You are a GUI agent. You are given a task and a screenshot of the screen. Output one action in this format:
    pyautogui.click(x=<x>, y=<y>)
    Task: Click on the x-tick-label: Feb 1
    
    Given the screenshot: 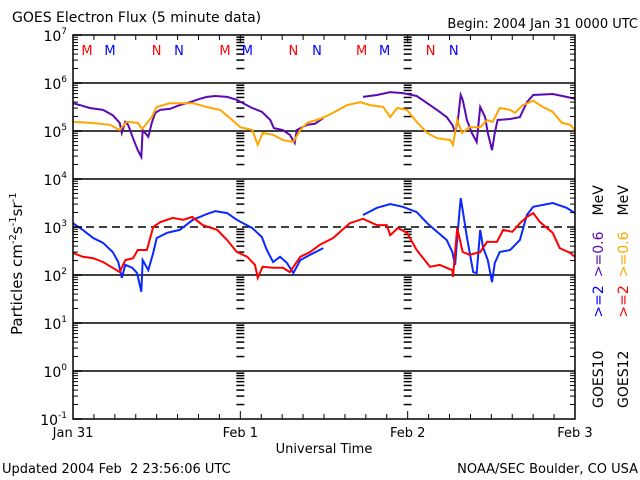 What is the action you would take?
    pyautogui.click(x=240, y=433)
    